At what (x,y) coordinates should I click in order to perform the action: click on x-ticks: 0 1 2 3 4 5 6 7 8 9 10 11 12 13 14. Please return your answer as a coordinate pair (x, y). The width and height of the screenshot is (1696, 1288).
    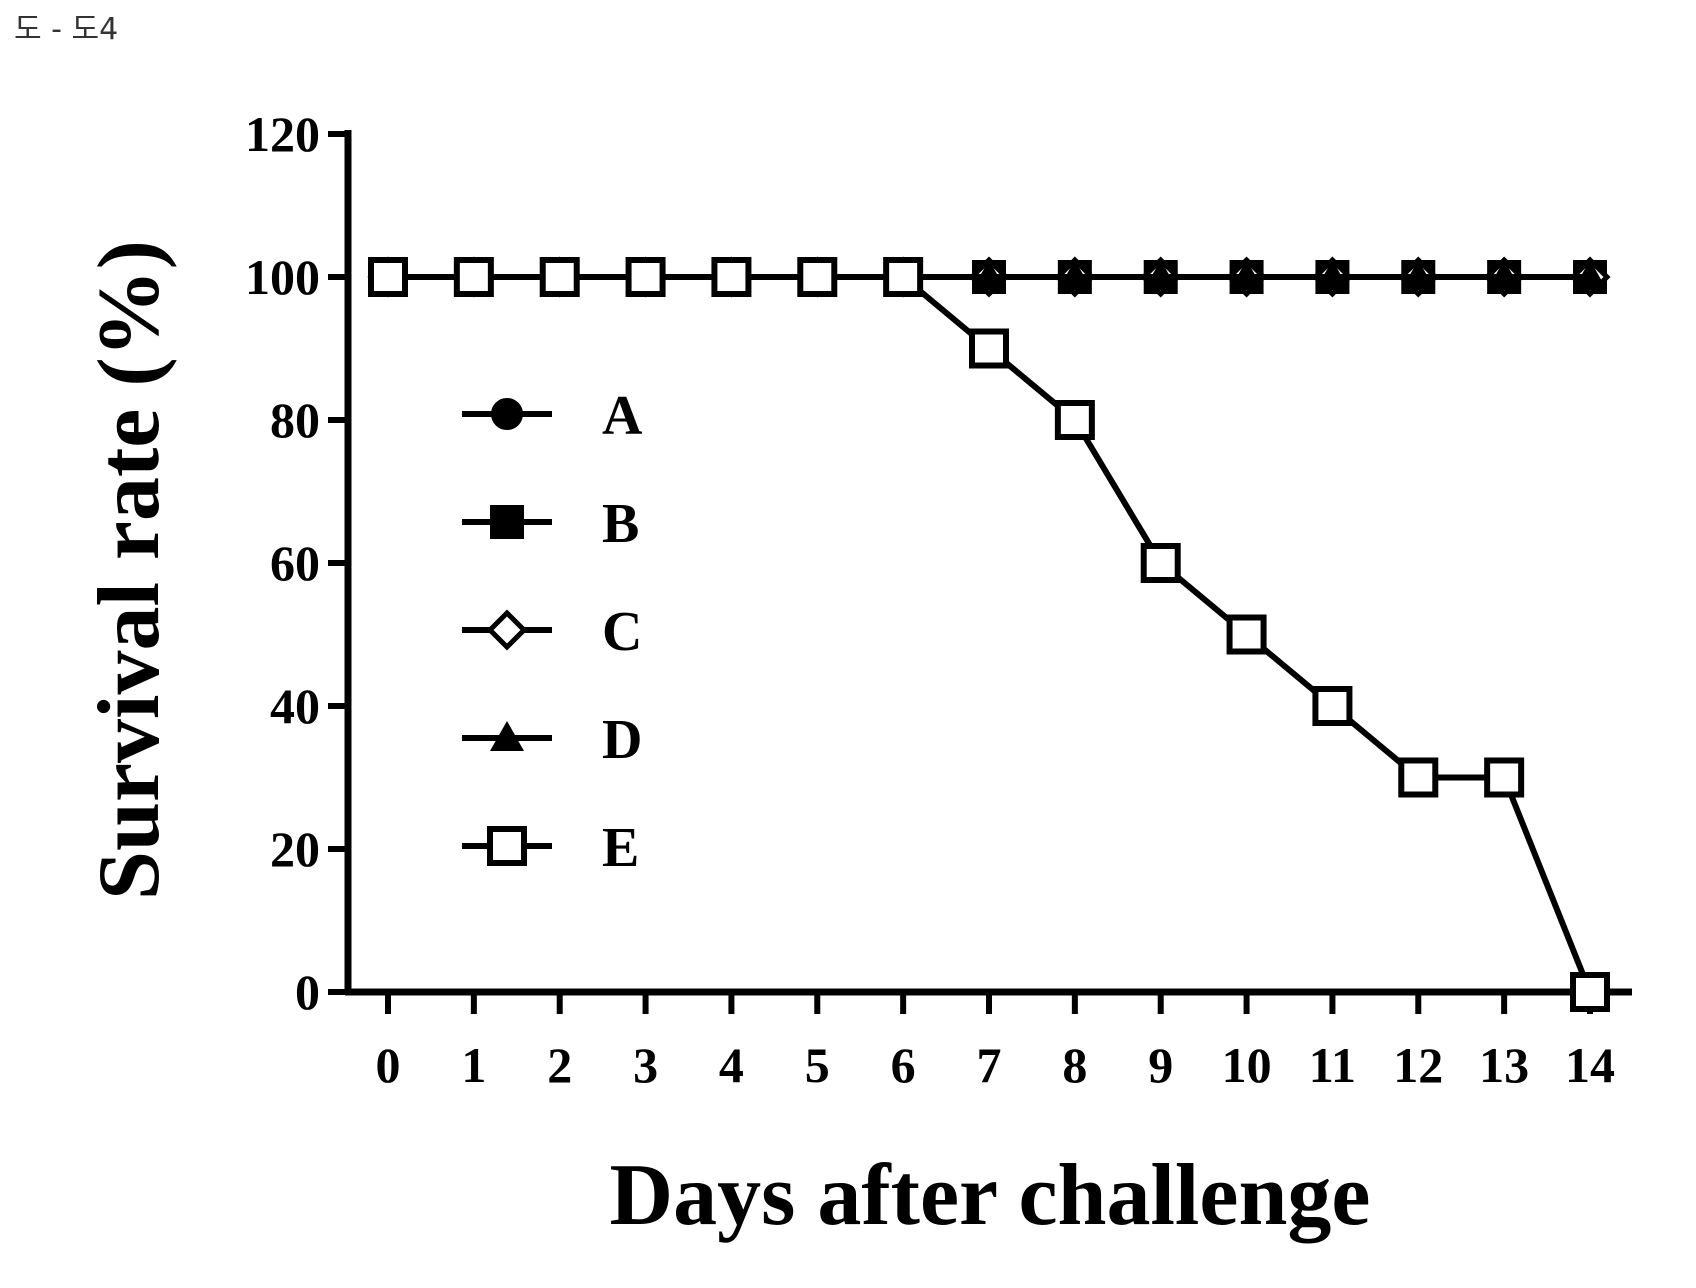
    Looking at the image, I should click on (995, 1042).